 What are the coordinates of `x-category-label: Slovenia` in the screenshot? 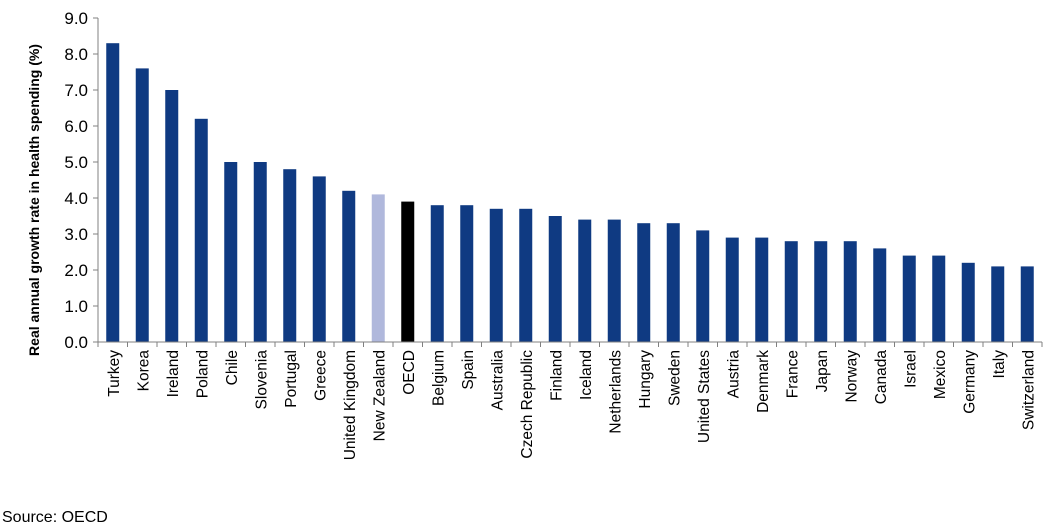 It's located at (261, 380).